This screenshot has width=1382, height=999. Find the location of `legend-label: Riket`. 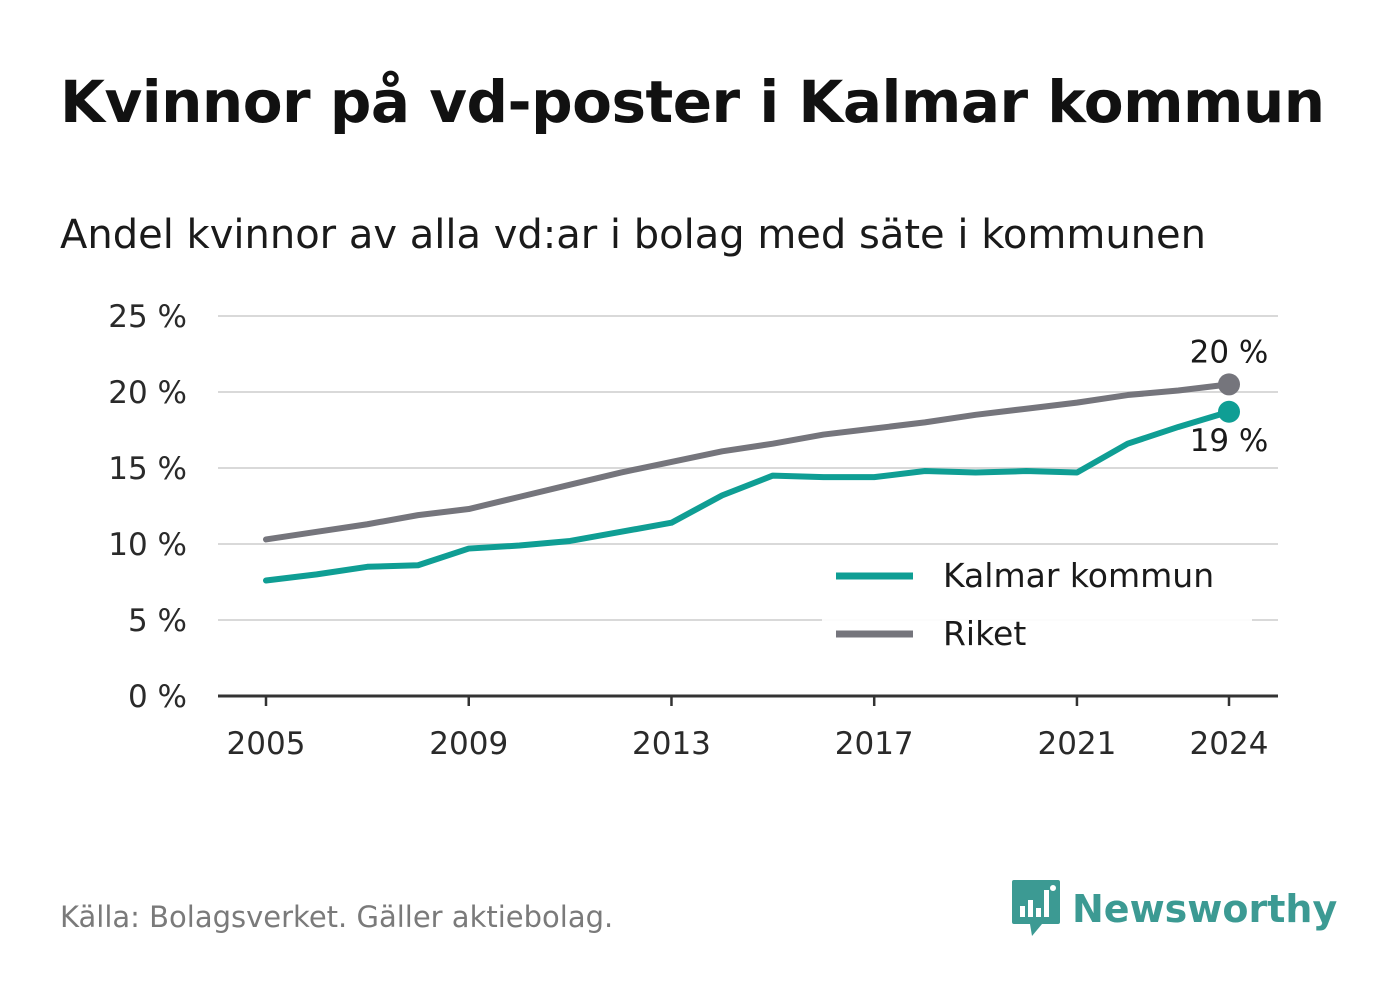

legend-label: Riket is located at coordinates (984, 633).